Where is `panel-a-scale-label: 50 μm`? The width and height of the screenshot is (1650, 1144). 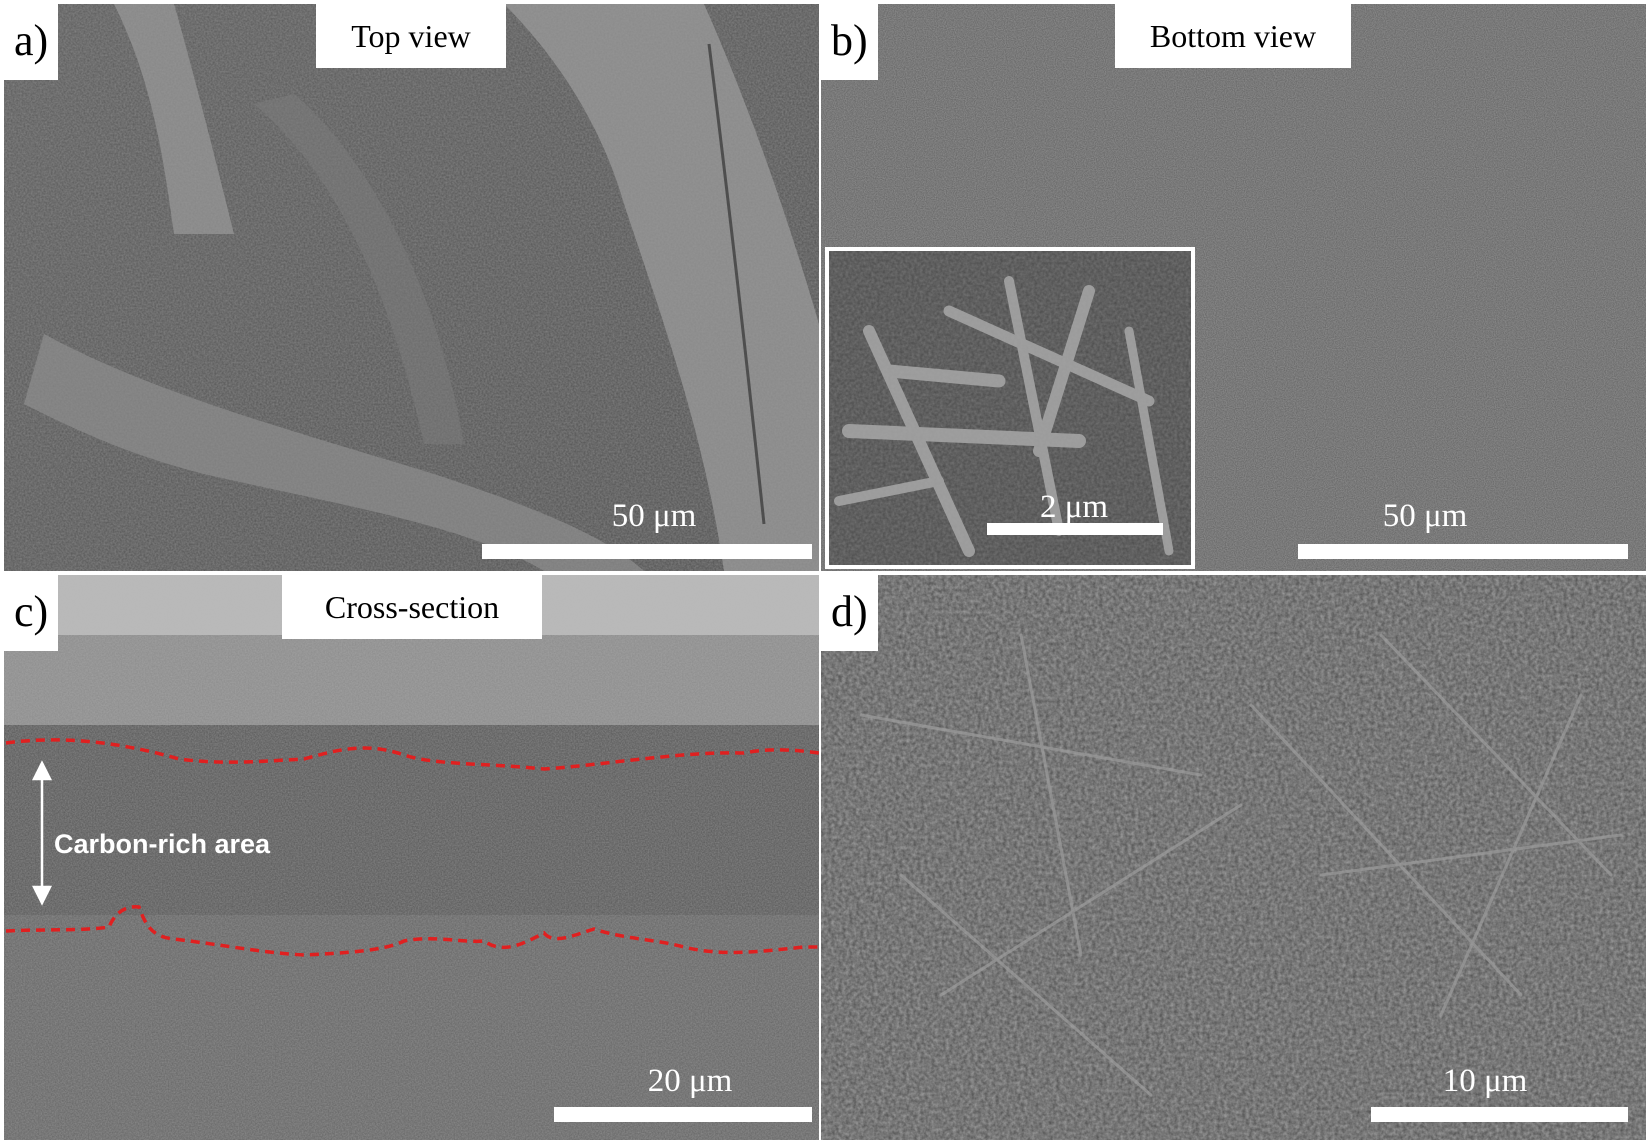
panel-a-scale-label: 50 μm is located at coordinates (654, 516).